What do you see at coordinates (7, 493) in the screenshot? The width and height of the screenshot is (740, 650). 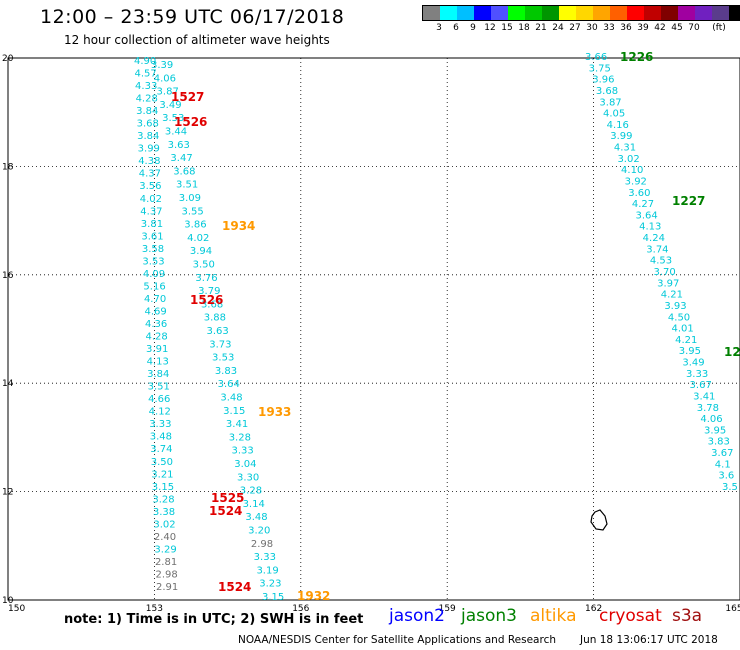 I see `latitude-tick-label: 12` at bounding box center [7, 493].